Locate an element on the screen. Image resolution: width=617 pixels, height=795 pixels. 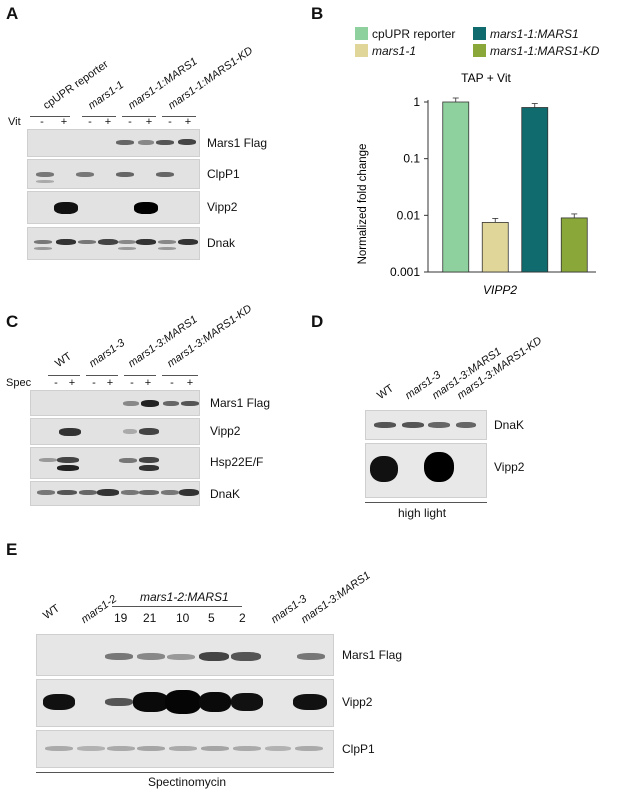
row-label-d-vipp2: Vipp2 is located at coordinates (509, 467).